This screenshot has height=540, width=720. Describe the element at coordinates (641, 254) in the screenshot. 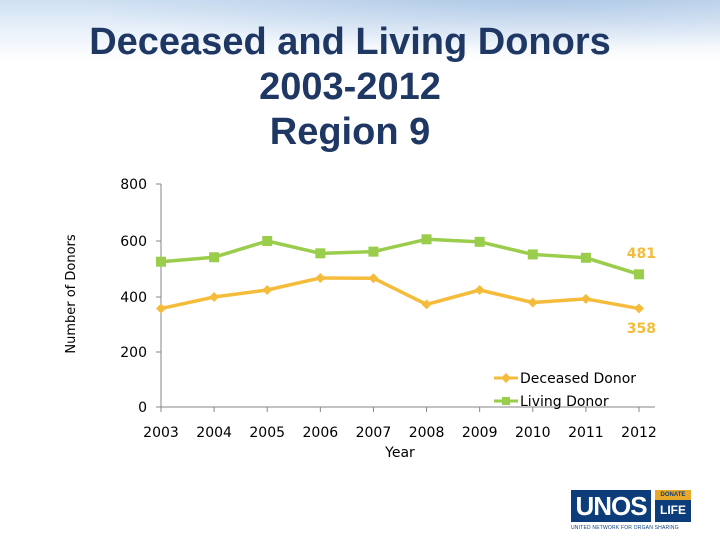

I see `living-end-label: 481` at that location.